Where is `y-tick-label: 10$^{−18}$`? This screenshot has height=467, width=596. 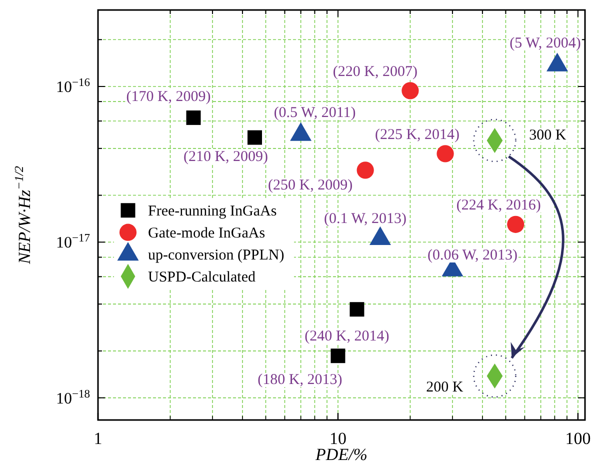 y-tick-label: 10$^{−18}$ is located at coordinates (73, 398).